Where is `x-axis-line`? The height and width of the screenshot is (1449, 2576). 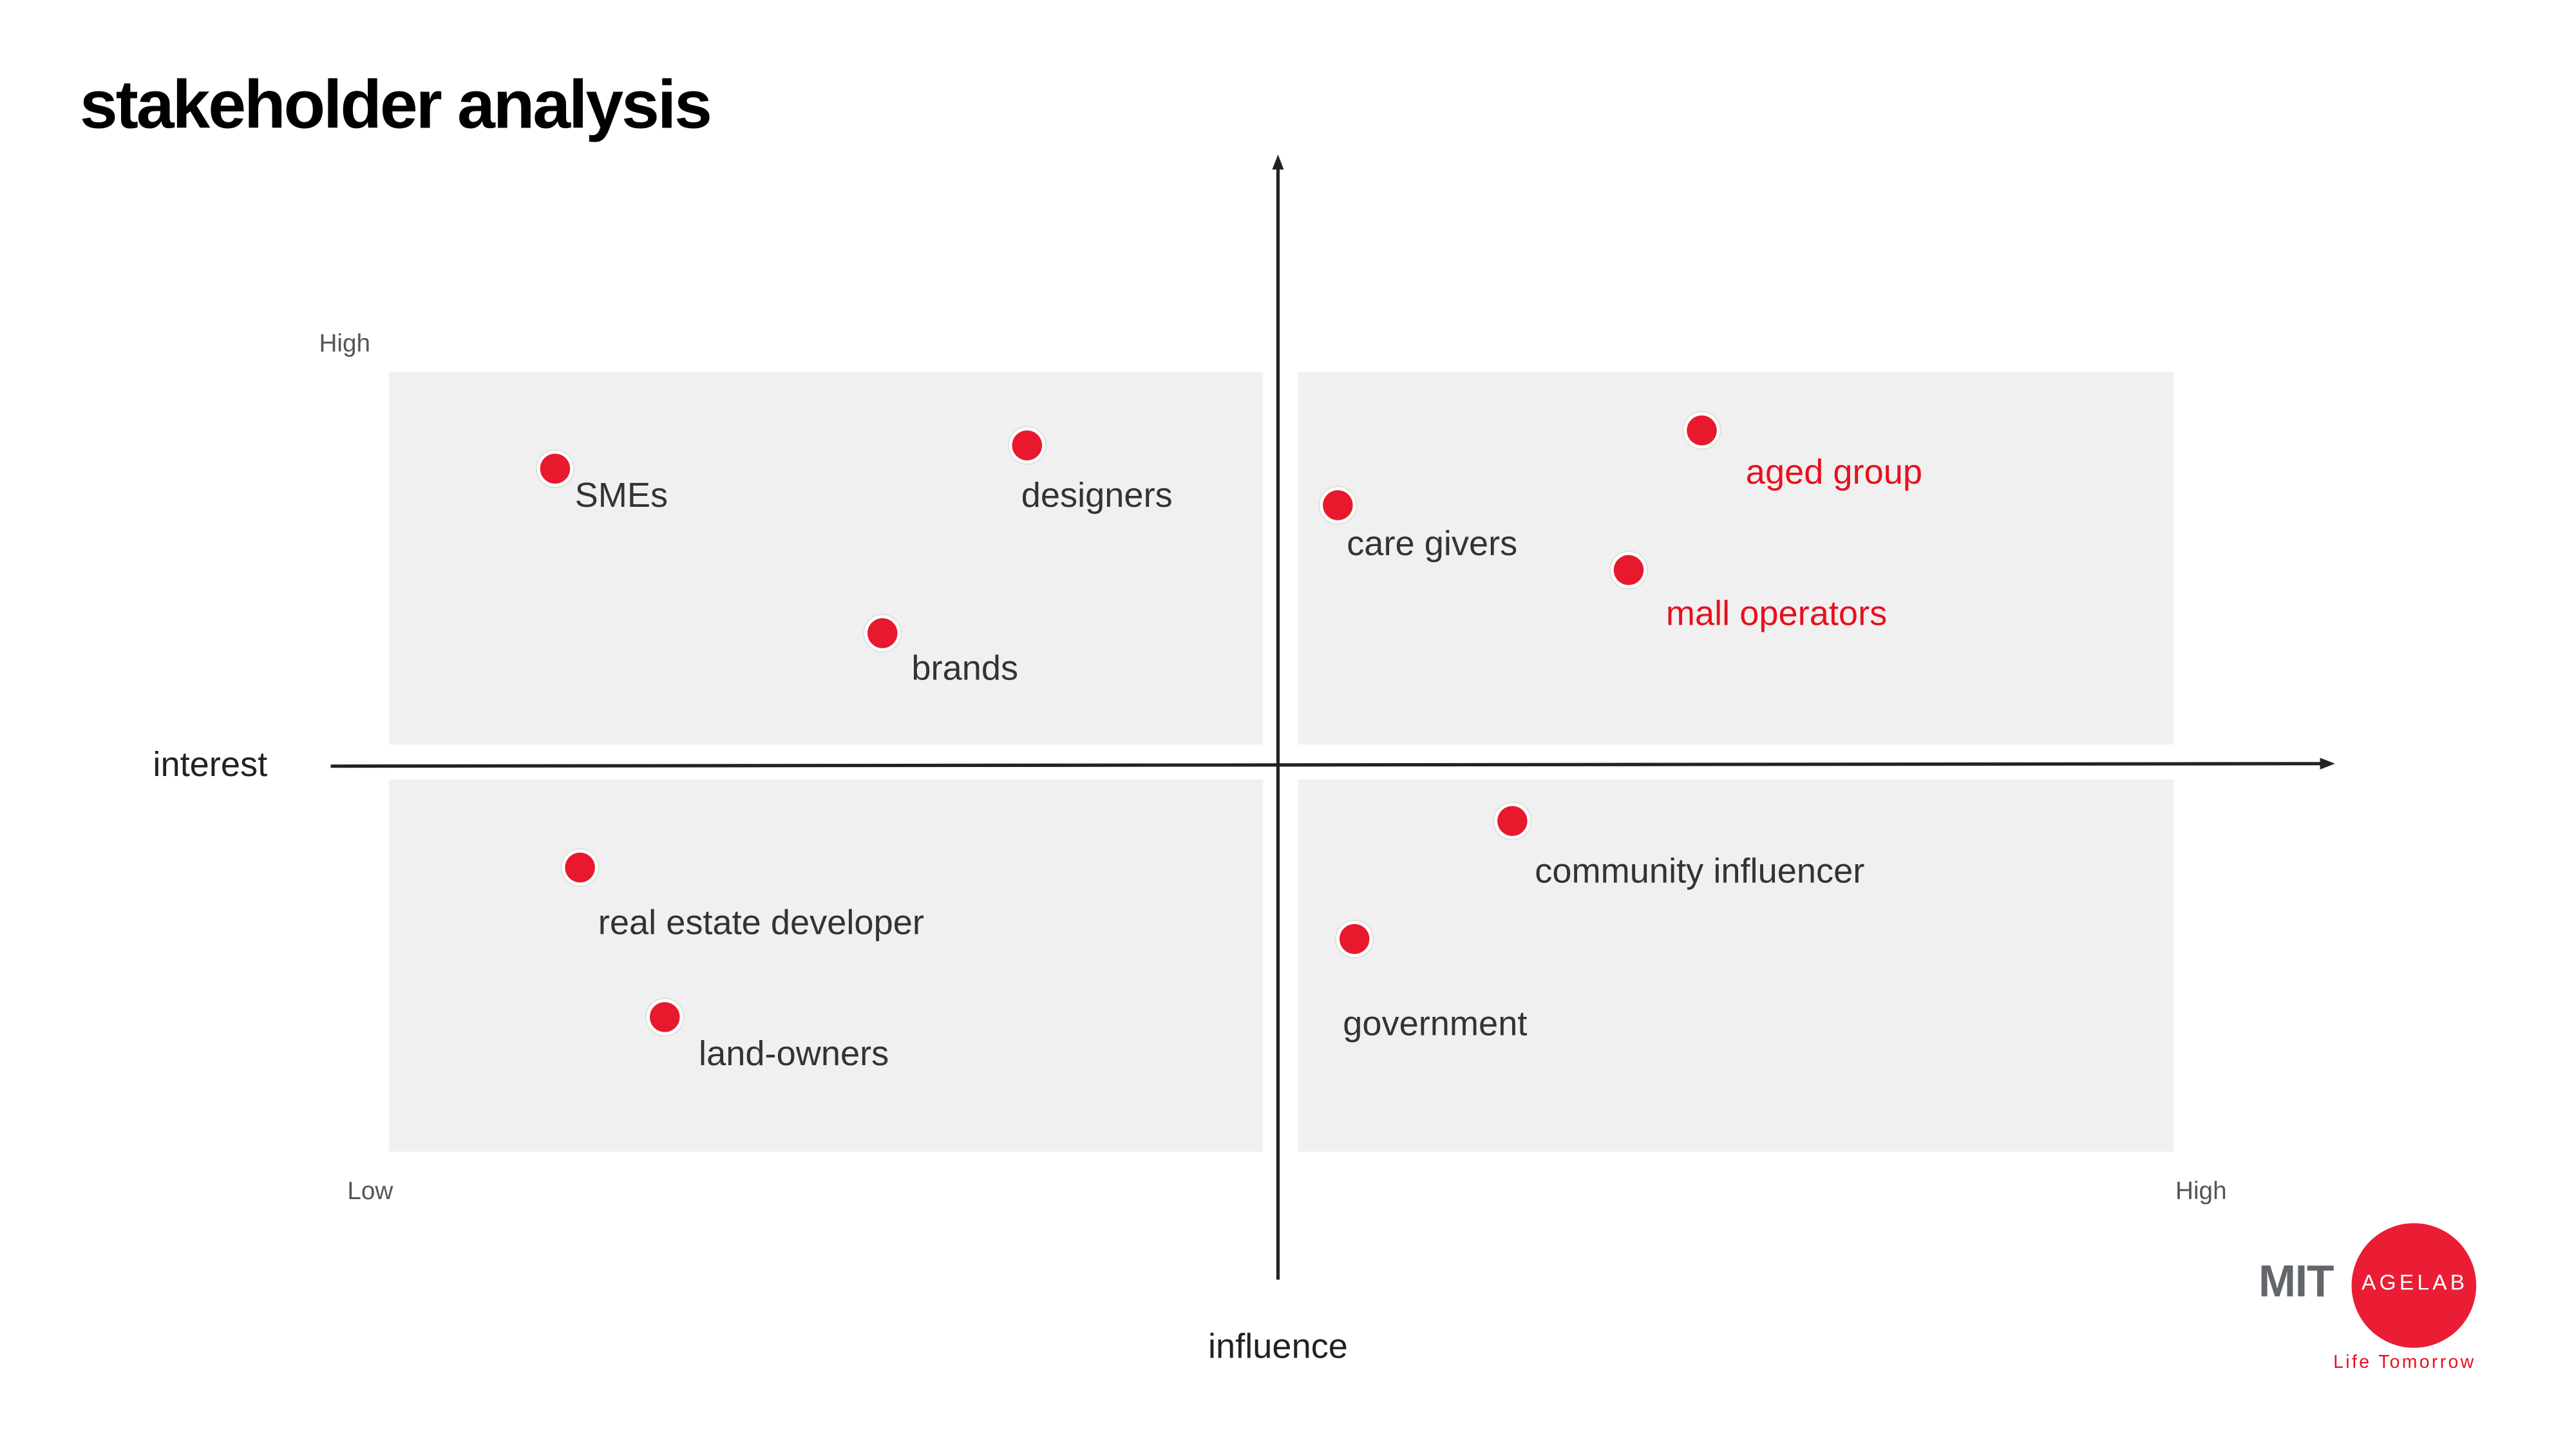 x-axis-line is located at coordinates (1327, 765).